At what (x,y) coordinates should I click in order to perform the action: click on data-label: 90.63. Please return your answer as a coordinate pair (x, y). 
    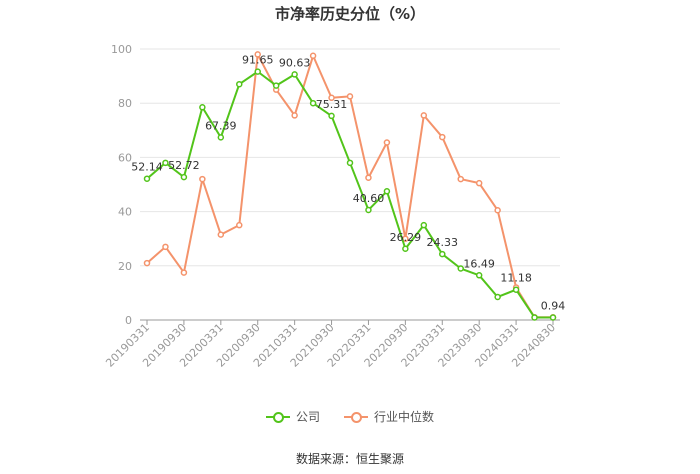
    Looking at the image, I should click on (295, 62).